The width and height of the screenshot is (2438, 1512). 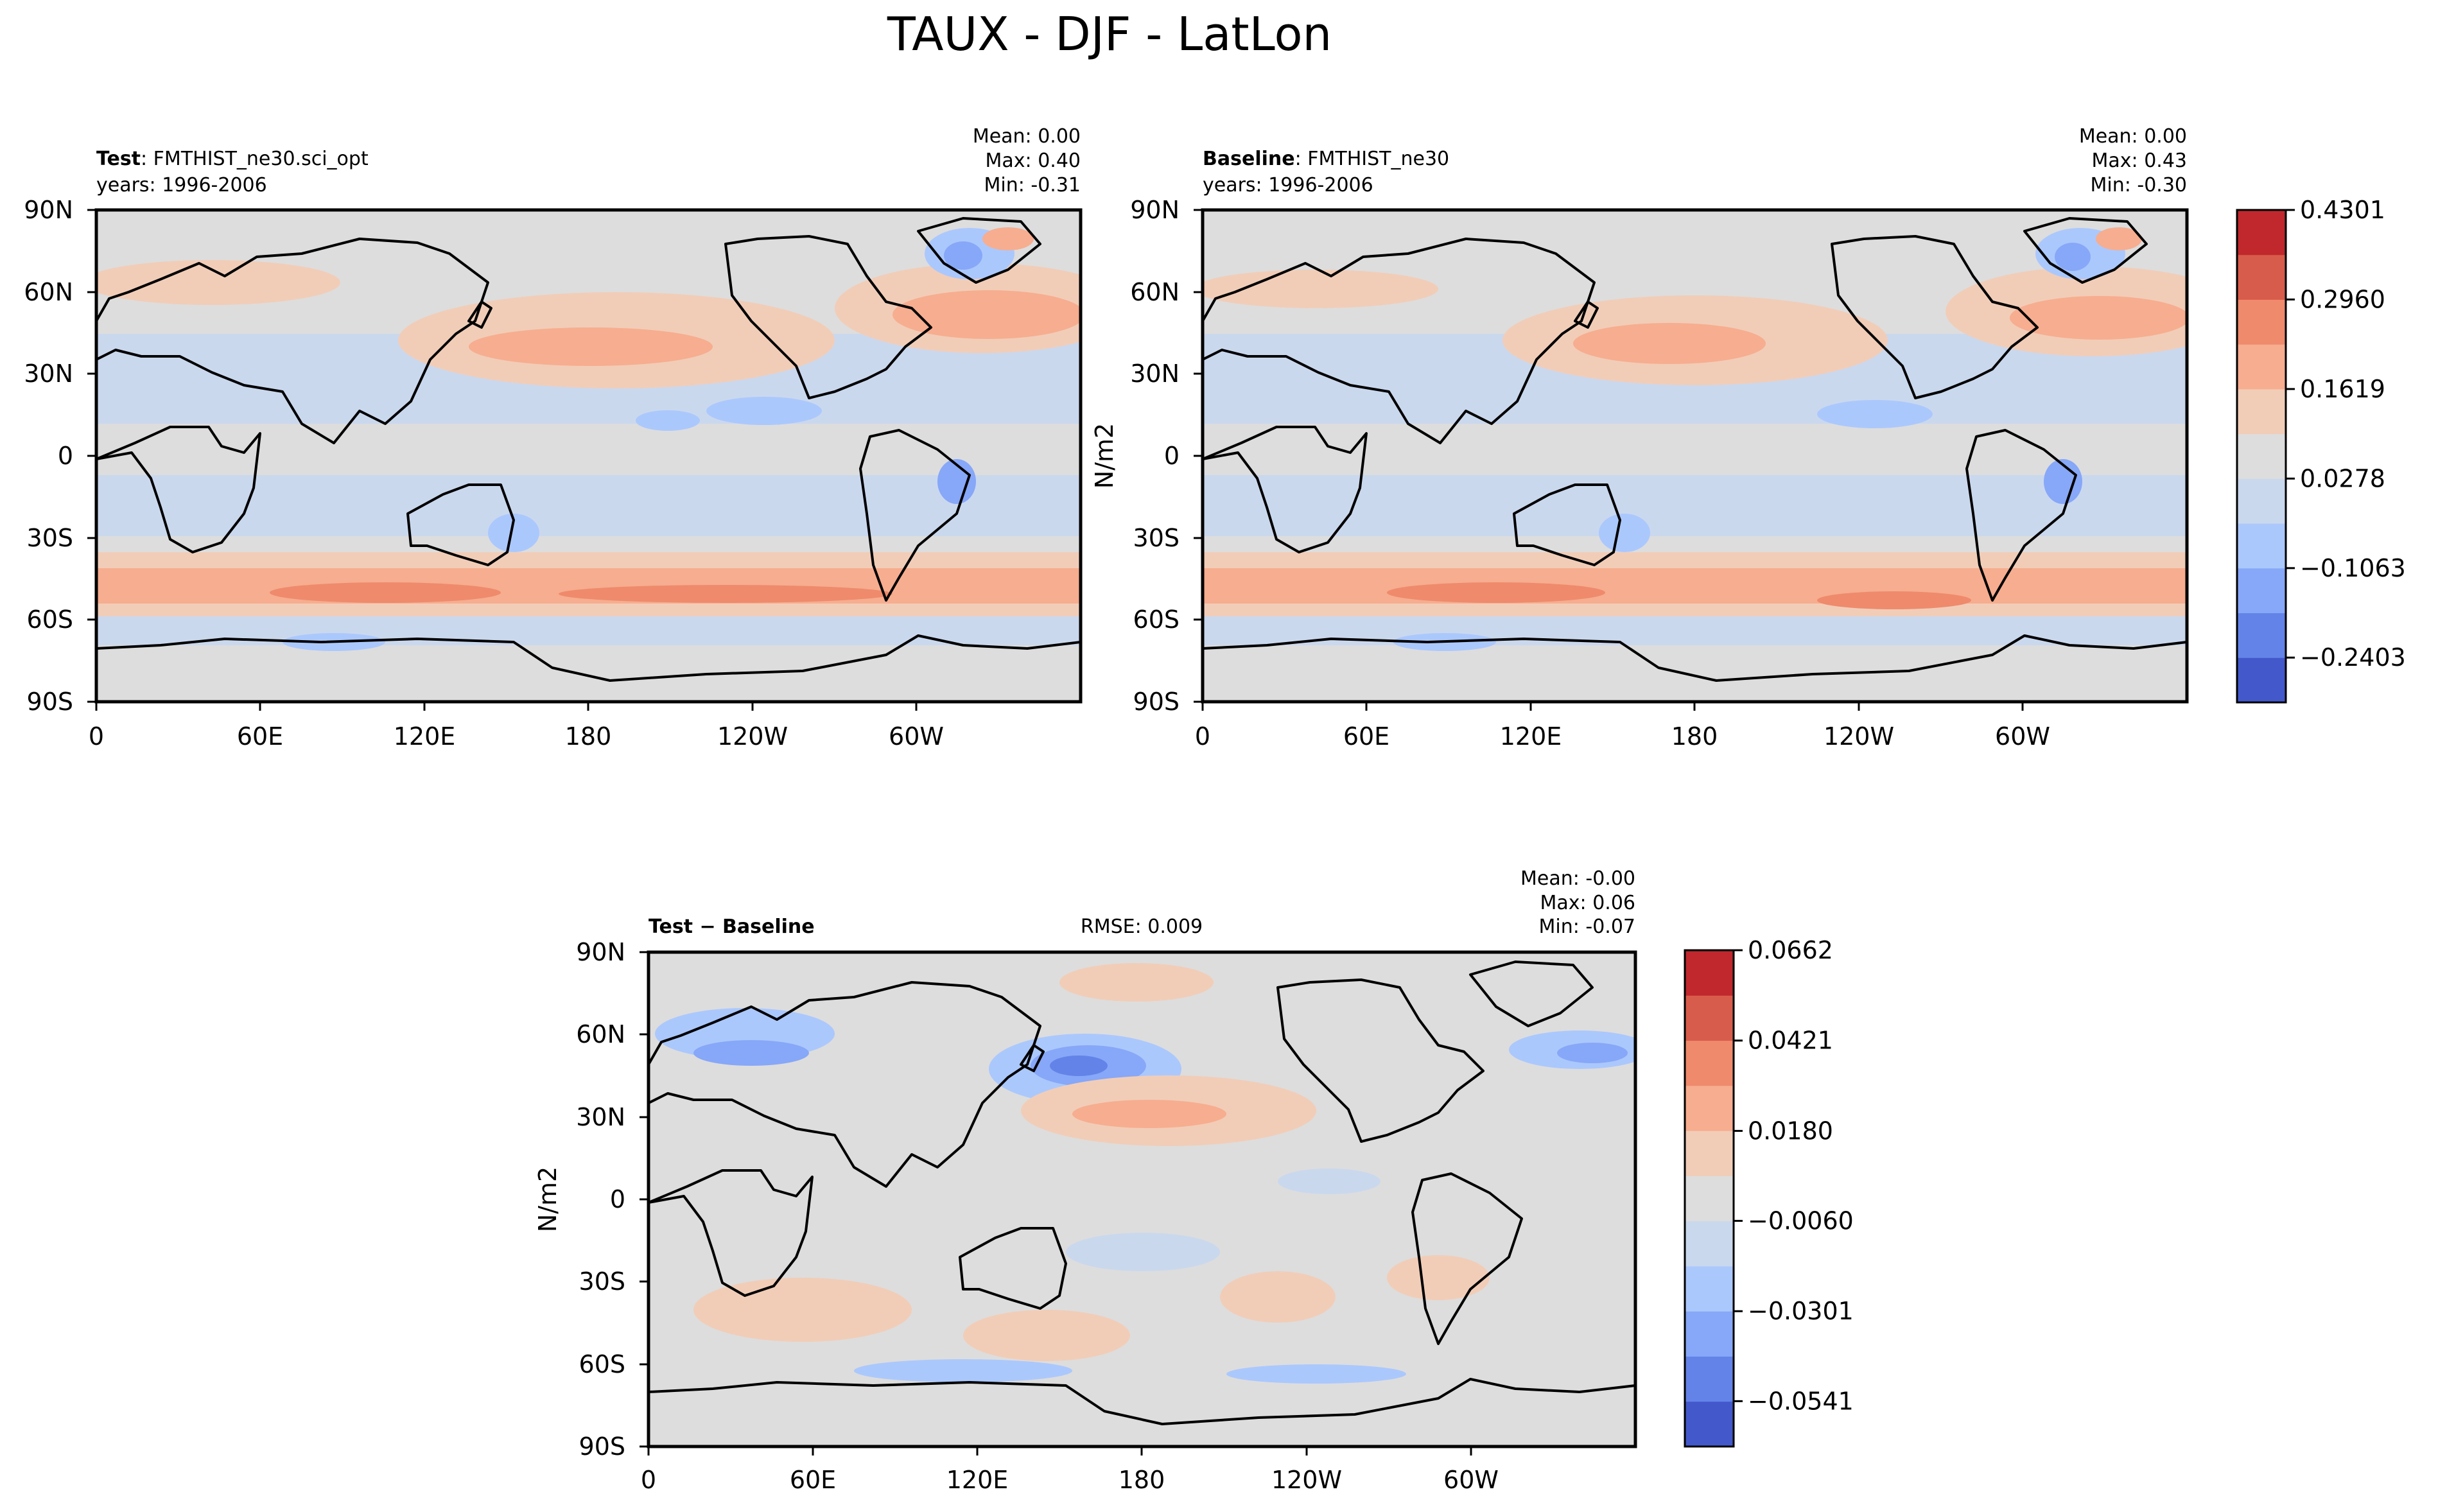 I want to click on panel-test-map, so click(x=588, y=456).